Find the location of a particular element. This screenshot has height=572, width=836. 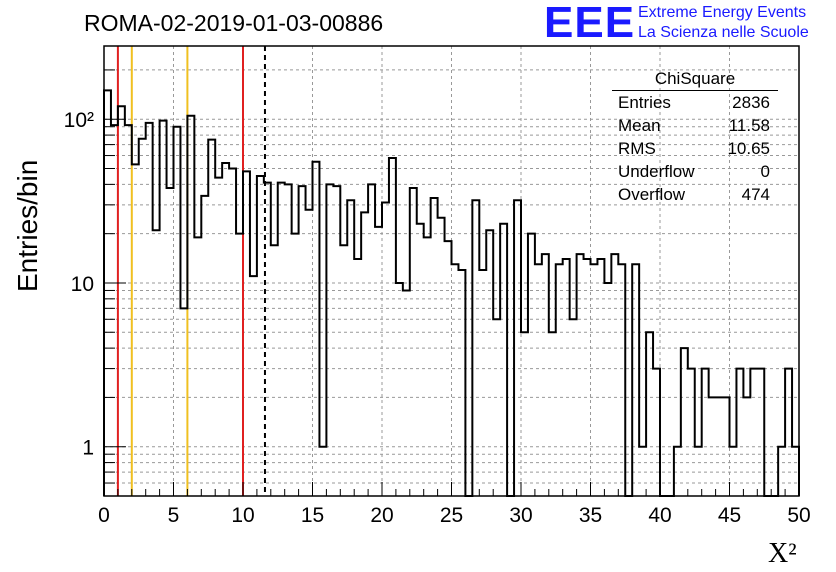

x-axis-label: X² is located at coordinates (782, 553).